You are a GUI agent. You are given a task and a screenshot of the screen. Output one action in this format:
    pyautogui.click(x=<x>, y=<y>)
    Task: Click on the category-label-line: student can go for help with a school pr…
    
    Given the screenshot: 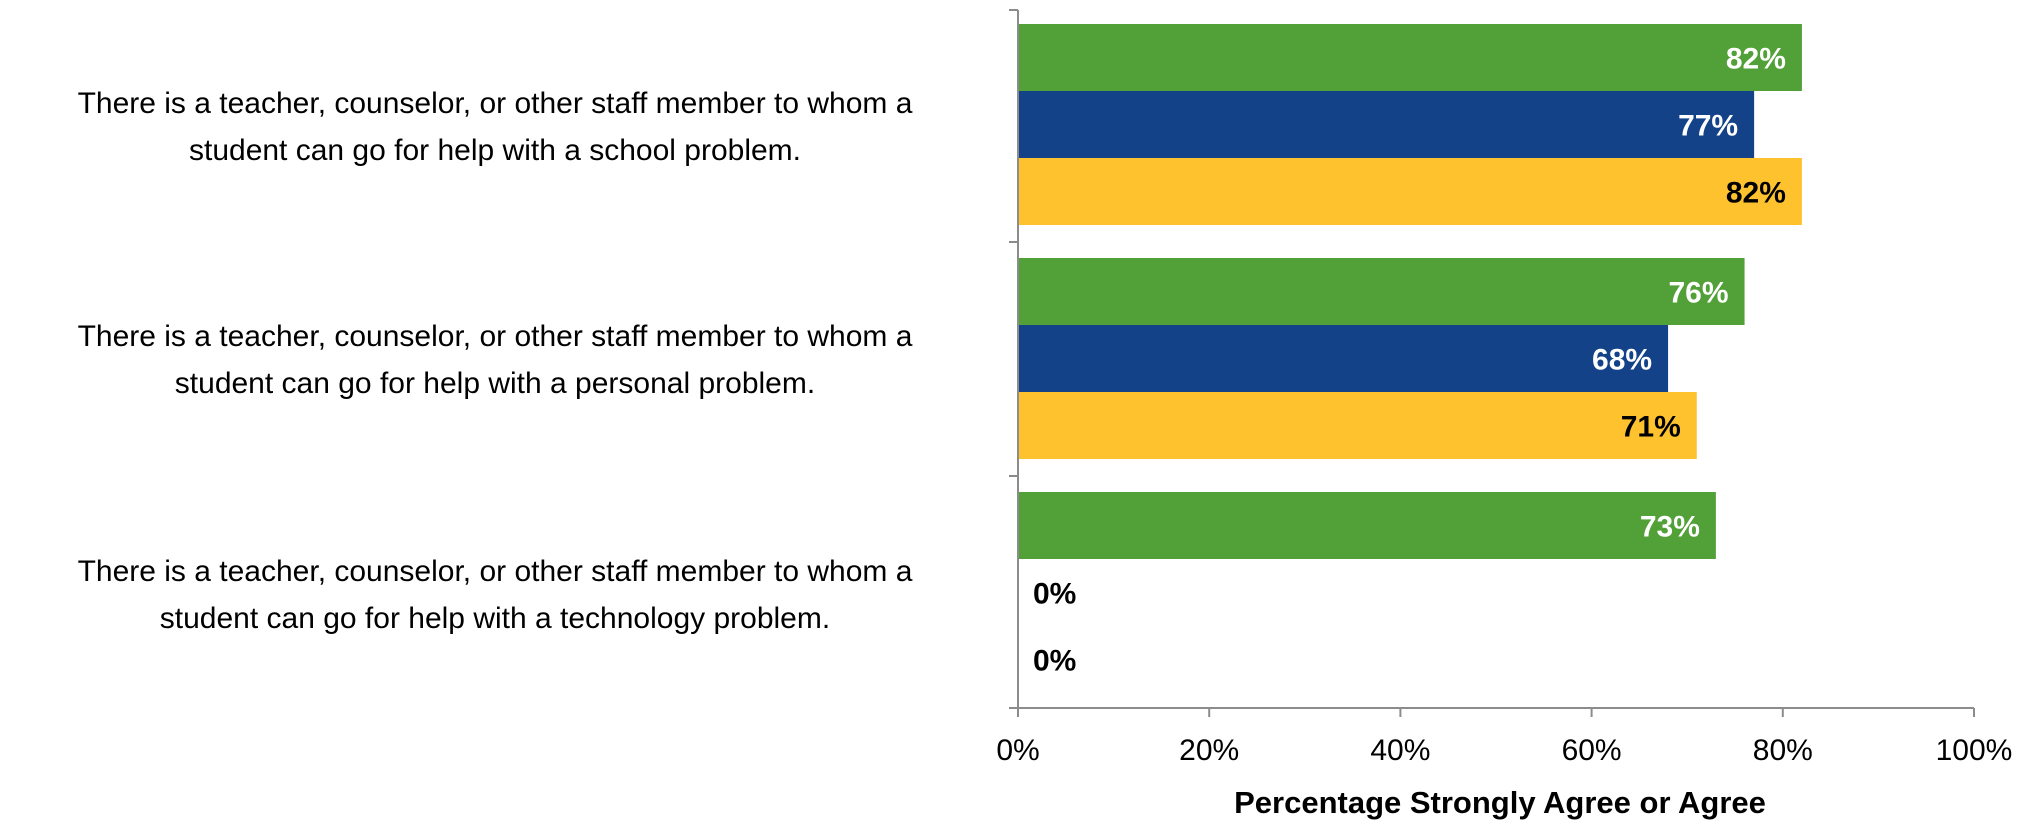 What is the action you would take?
    pyautogui.click(x=495, y=150)
    